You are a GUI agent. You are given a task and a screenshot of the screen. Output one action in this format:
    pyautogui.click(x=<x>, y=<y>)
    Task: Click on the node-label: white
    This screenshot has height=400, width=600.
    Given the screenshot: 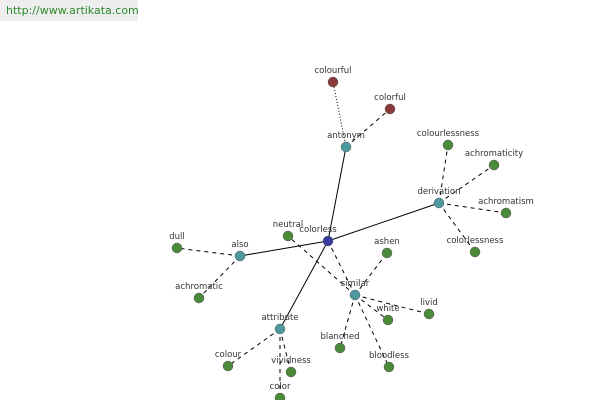 What is the action you would take?
    pyautogui.click(x=387, y=309)
    